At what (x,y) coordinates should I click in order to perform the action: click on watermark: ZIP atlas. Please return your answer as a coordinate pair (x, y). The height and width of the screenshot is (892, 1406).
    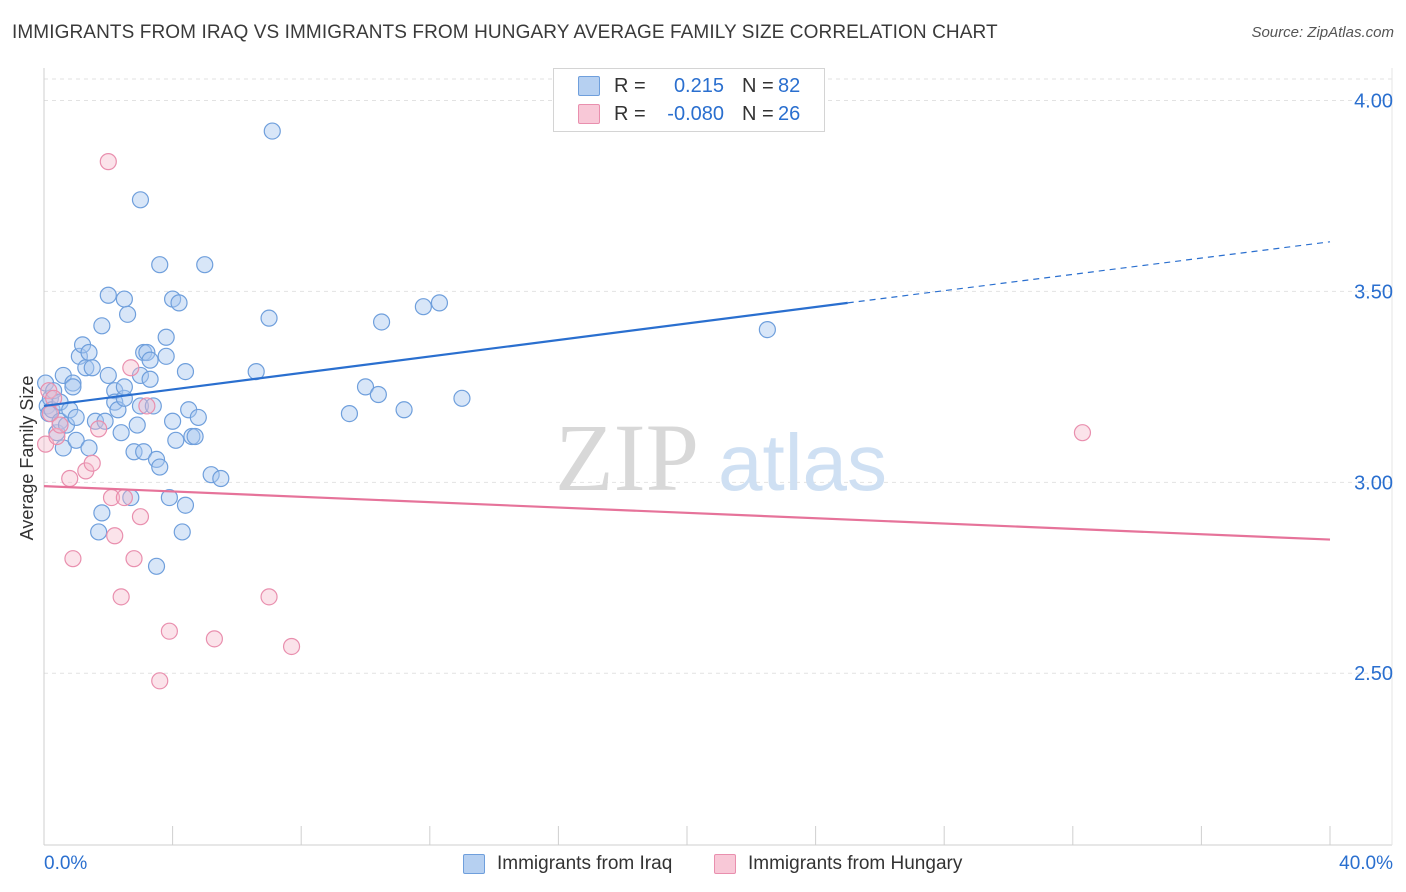
    Looking at the image, I should click on (721, 457).